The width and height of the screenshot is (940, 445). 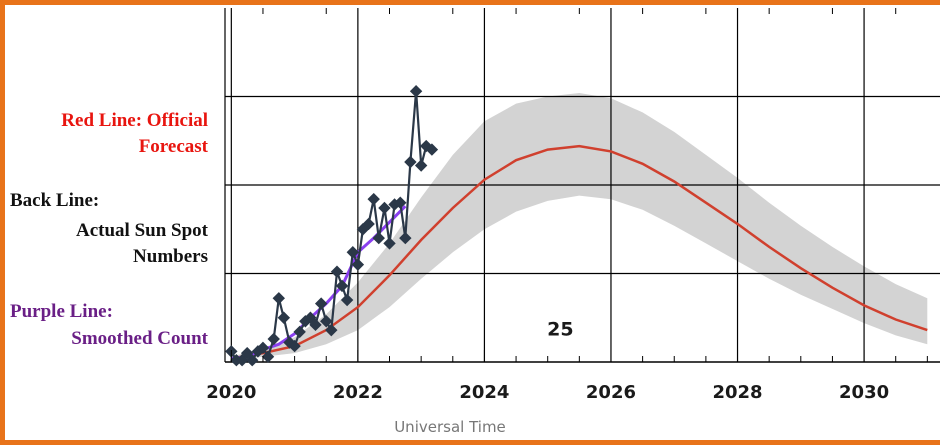 I want to click on legend-black-subtitle-2: Numbers, so click(x=170, y=256).